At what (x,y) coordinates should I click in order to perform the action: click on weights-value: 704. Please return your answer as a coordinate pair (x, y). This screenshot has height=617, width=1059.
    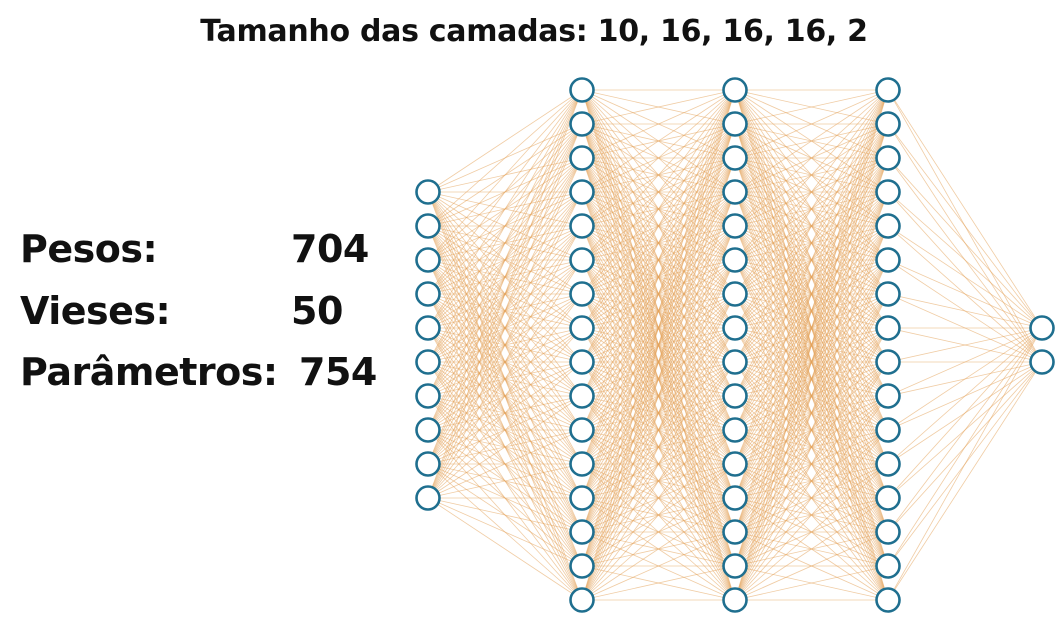
    Looking at the image, I should click on (330, 249).